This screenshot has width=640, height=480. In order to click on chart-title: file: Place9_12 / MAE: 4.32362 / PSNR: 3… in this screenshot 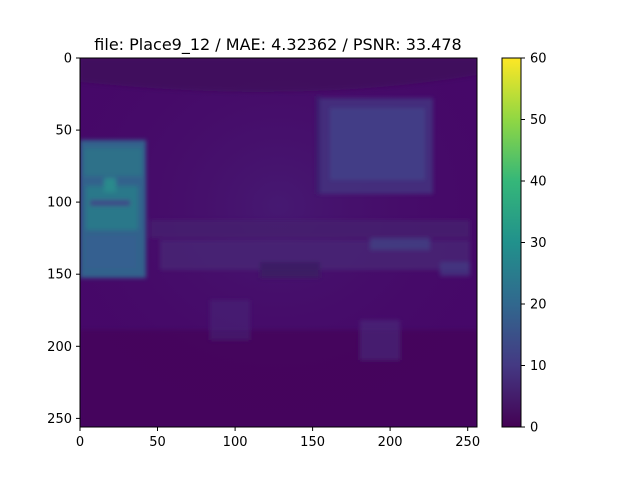, I will do `click(277, 45)`.